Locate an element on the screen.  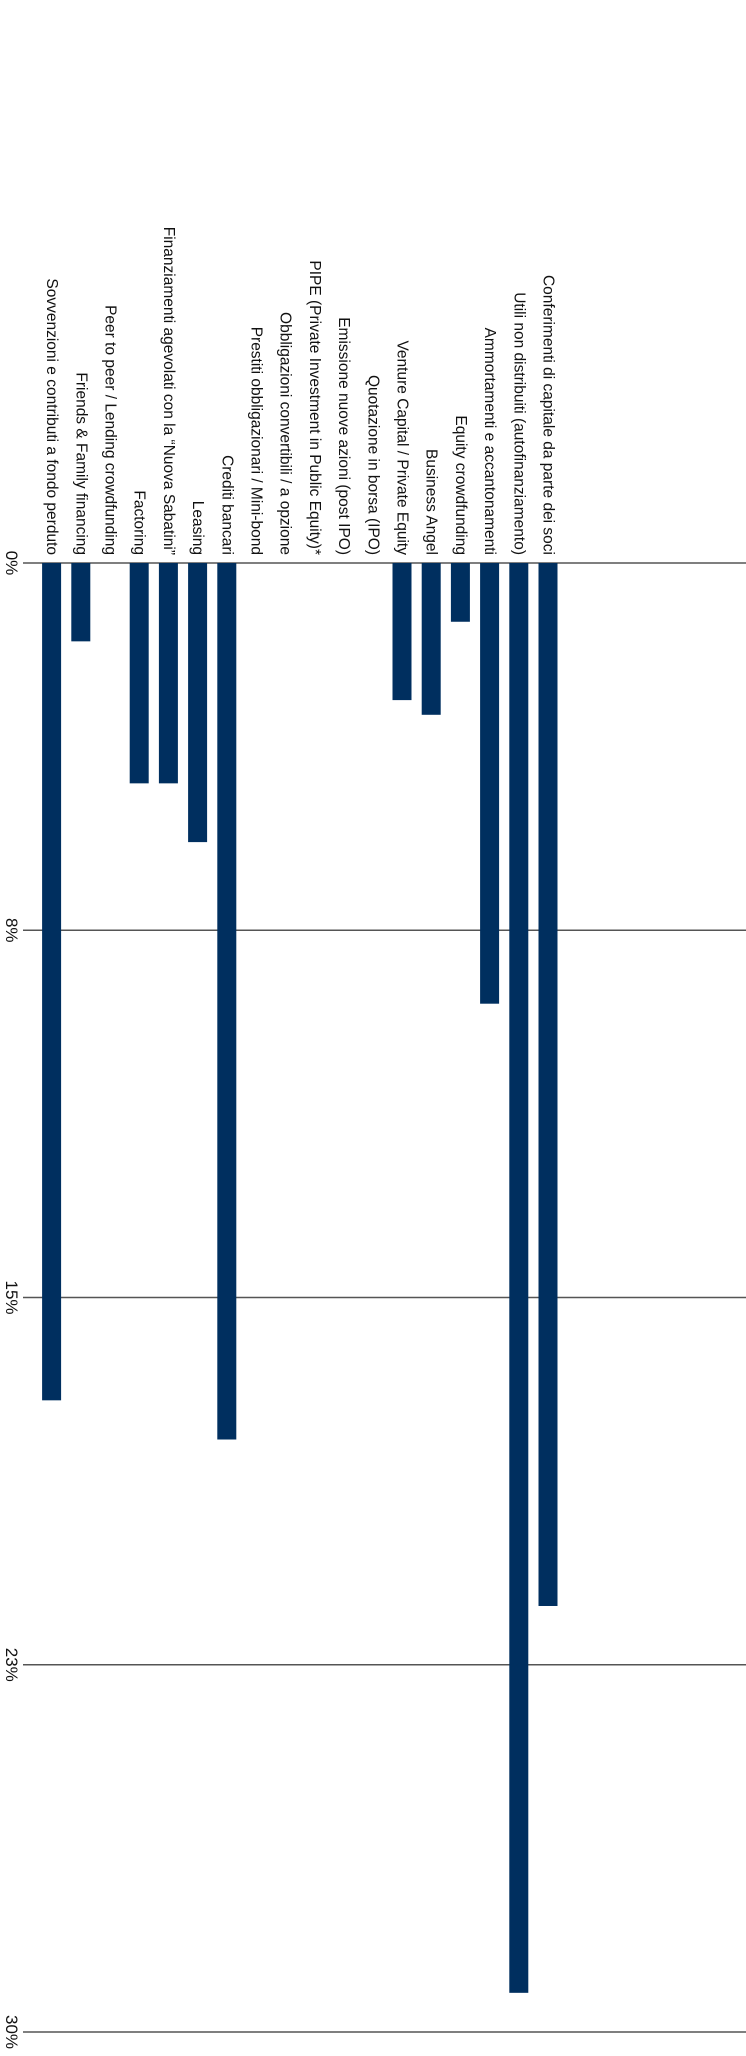
category-label: Factoring is located at coordinates (139, 522).